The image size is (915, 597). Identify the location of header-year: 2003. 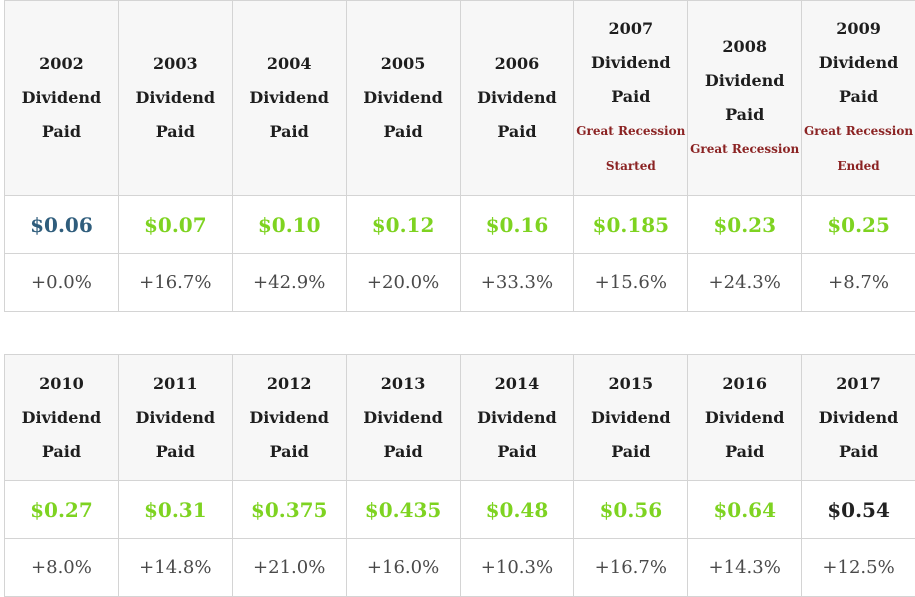
(175, 64).